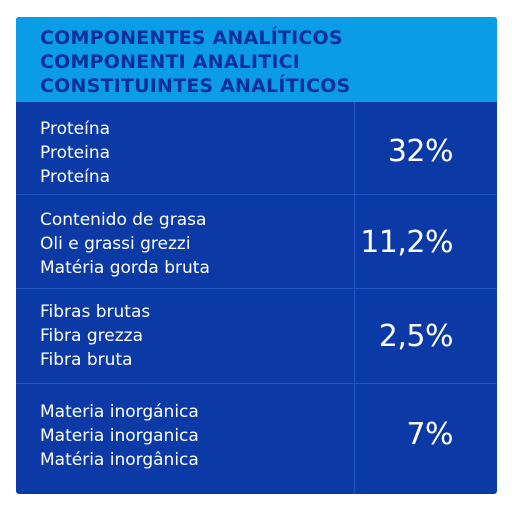 This screenshot has height=512, width=512. I want to click on row-label-pt: Fibra bruta, so click(86, 360).